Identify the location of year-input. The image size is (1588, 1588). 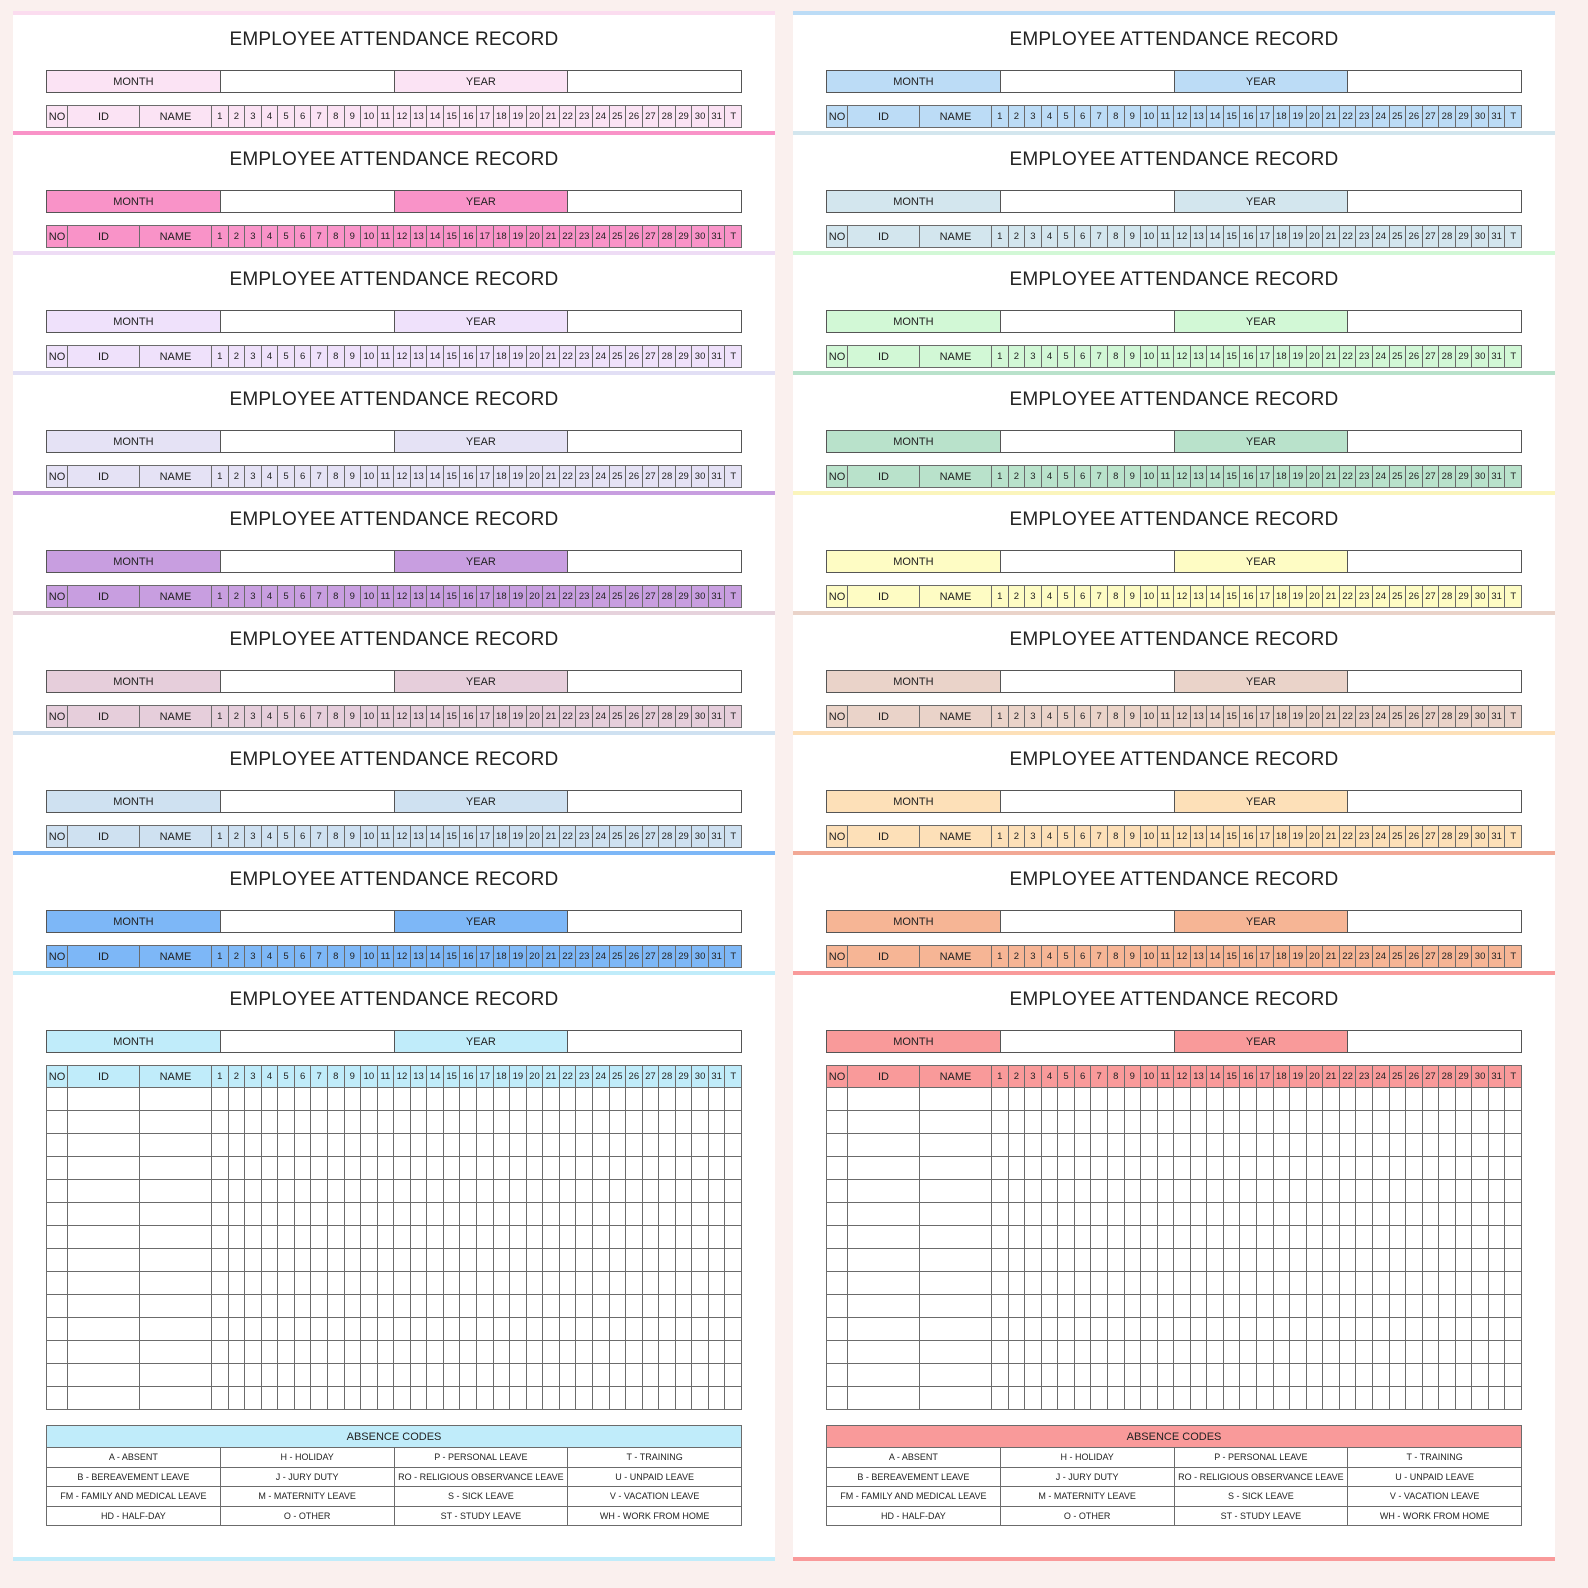
(1434, 81).